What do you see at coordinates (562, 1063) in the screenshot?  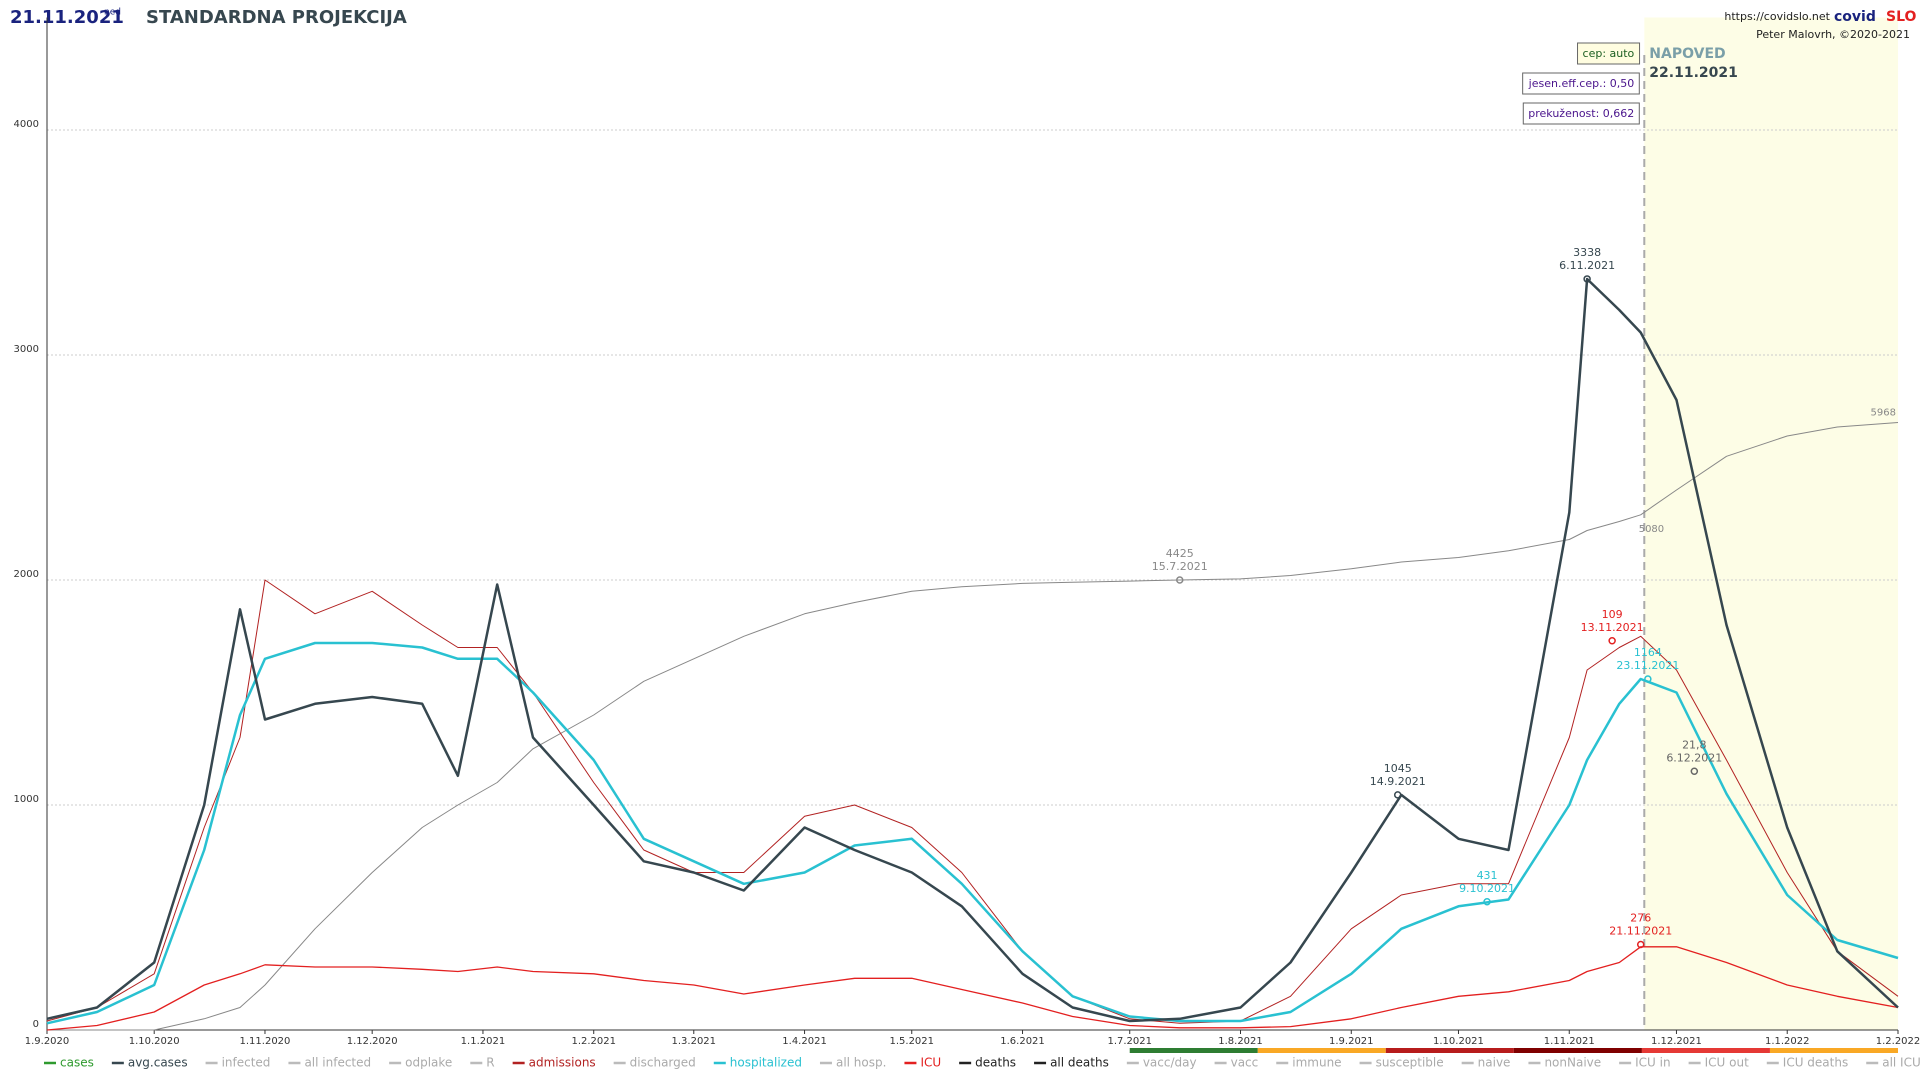 I see `legend-label: admissions` at bounding box center [562, 1063].